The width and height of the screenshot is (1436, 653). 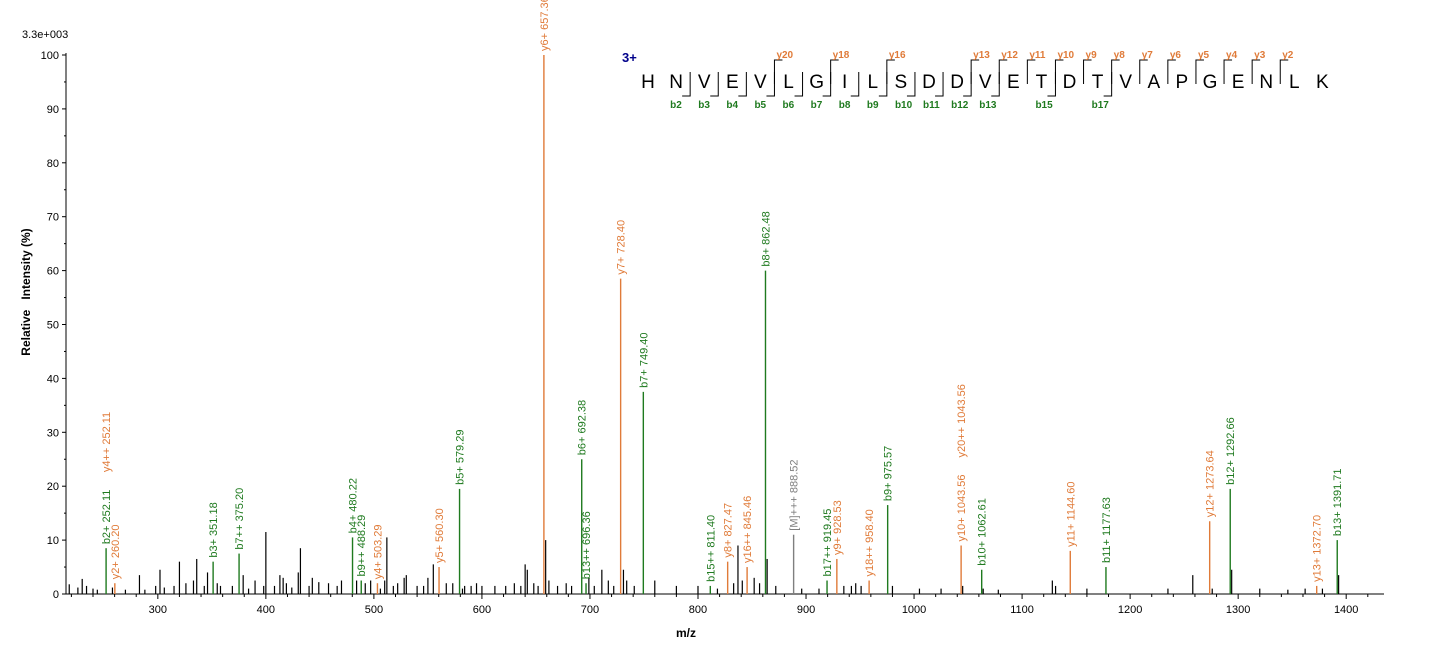 What do you see at coordinates (214, 529) in the screenshot?
I see `peak-label: b3+ 351.18` at bounding box center [214, 529].